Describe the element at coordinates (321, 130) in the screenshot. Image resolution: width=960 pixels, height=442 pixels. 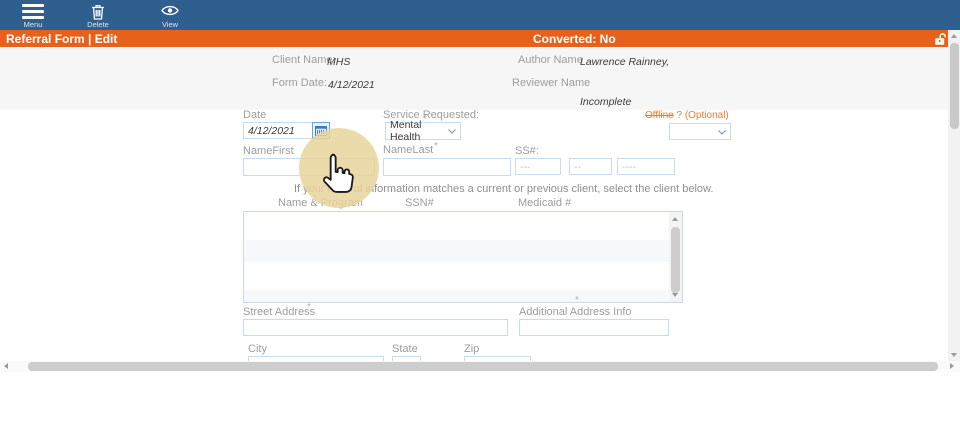
I see `calendar-icon` at that location.